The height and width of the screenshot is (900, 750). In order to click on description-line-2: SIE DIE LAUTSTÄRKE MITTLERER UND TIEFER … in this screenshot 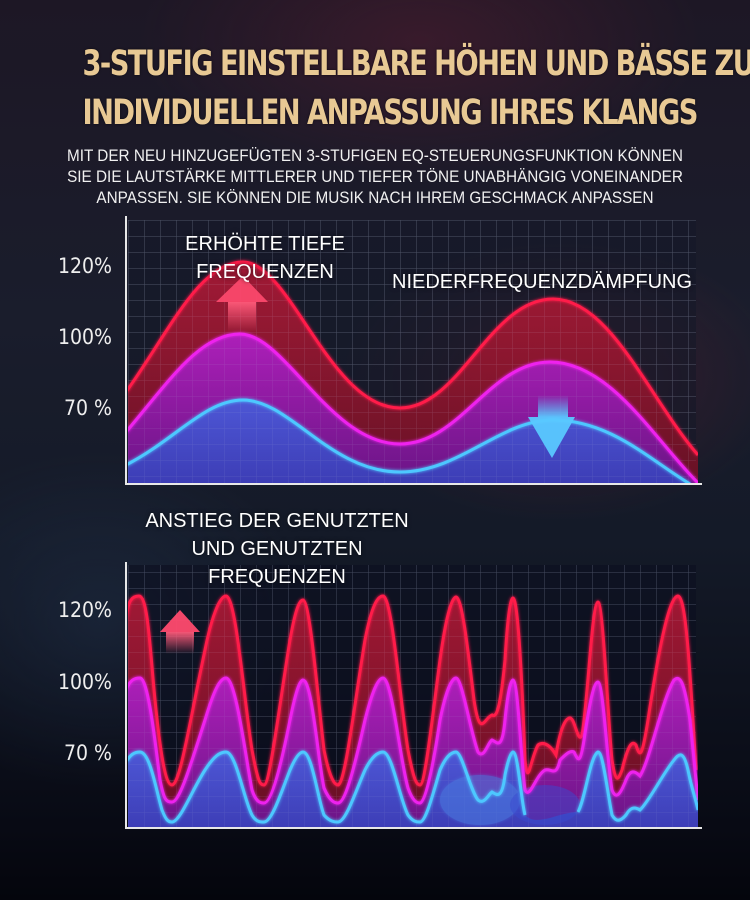, I will do `click(375, 176)`.